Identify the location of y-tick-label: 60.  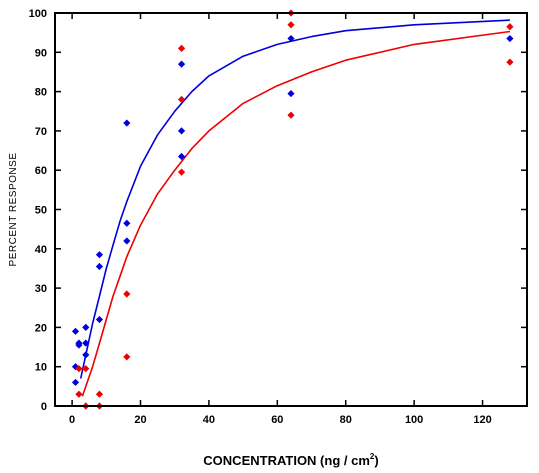
(41, 171).